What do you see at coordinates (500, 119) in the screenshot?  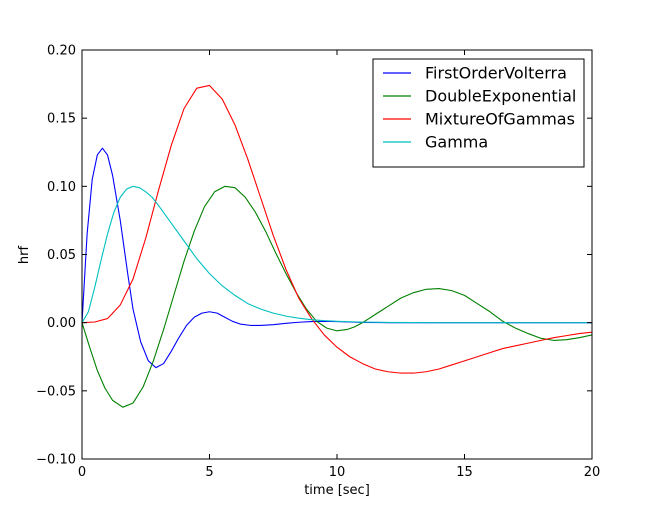 I see `legend-entry: MixtureOfGammas` at bounding box center [500, 119].